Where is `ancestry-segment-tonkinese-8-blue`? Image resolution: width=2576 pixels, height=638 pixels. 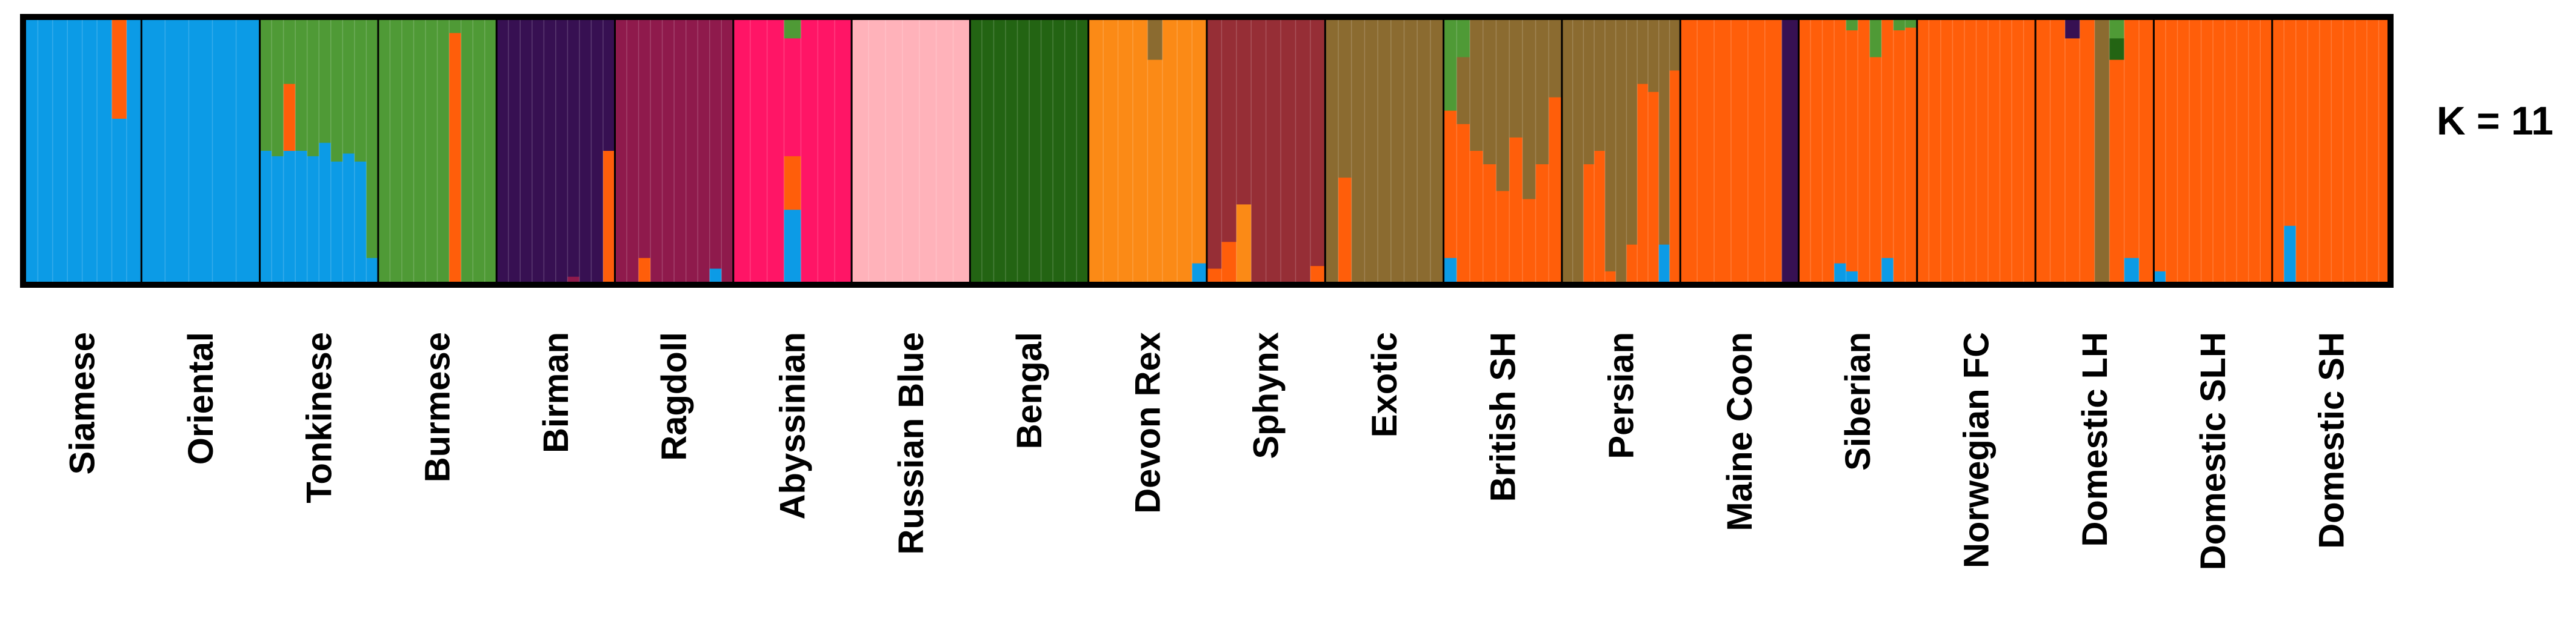 ancestry-segment-tonkinese-8-blue is located at coordinates (348, 219).